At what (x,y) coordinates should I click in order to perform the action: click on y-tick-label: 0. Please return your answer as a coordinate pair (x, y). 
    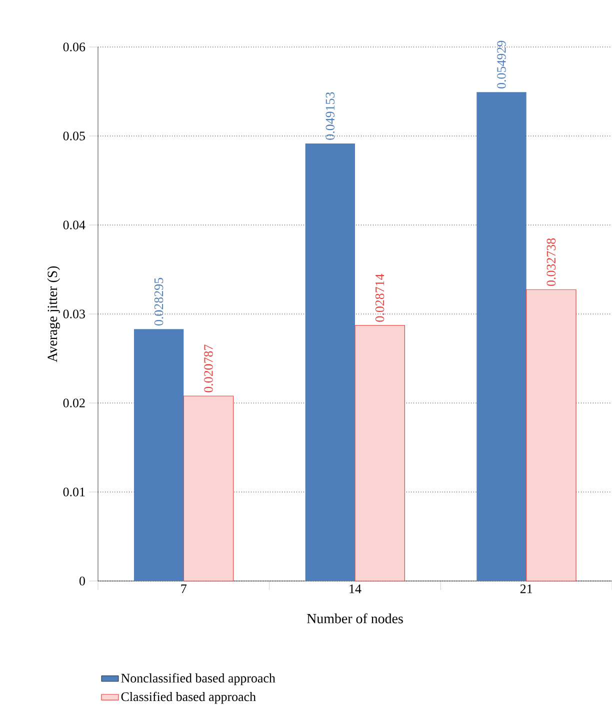
    Looking at the image, I should click on (82, 581).